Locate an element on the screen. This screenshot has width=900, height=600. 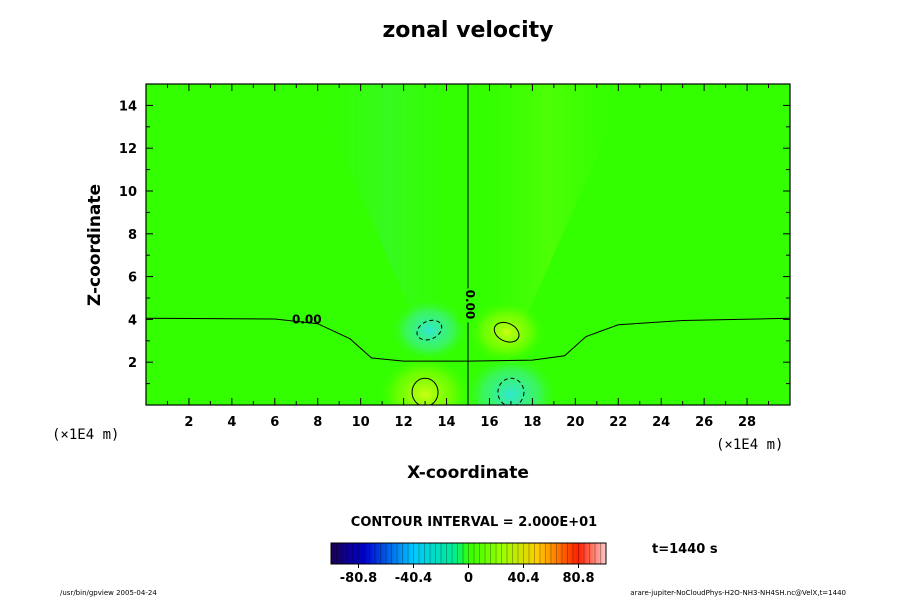
features-layer is located at coordinates (468, 351).